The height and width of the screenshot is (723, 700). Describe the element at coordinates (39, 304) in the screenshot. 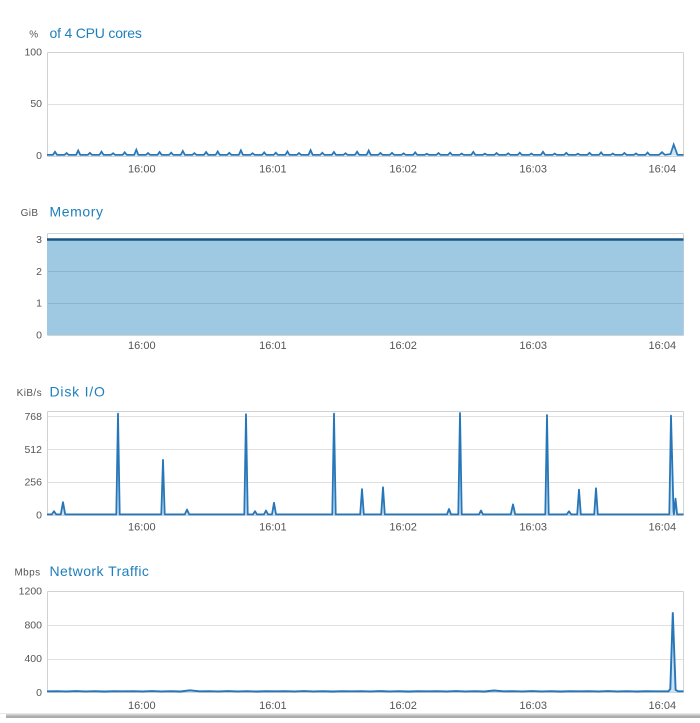

I see `svg-text: 1` at that location.